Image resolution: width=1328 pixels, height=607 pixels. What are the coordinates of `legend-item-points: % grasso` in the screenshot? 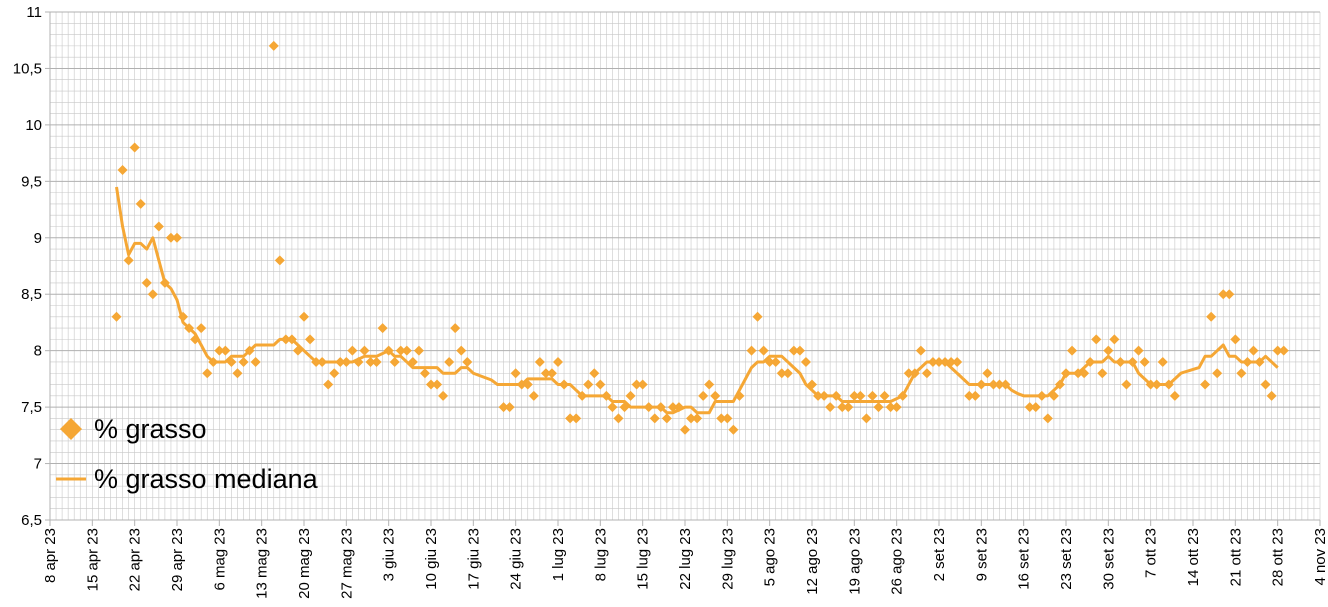 It's located at (187, 429).